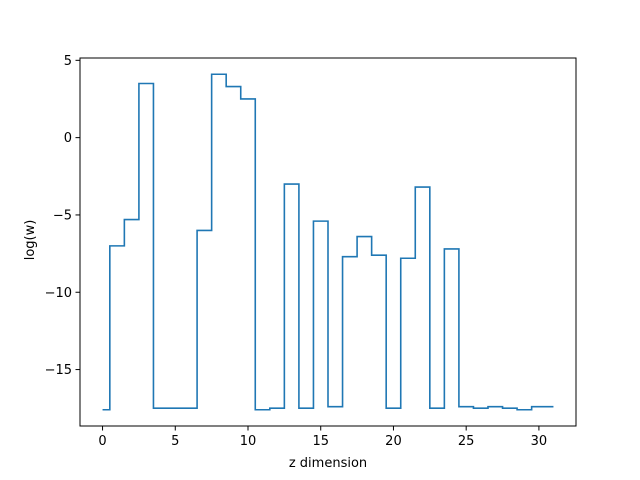  I want to click on y-axis-label: log(w), so click(30, 240).